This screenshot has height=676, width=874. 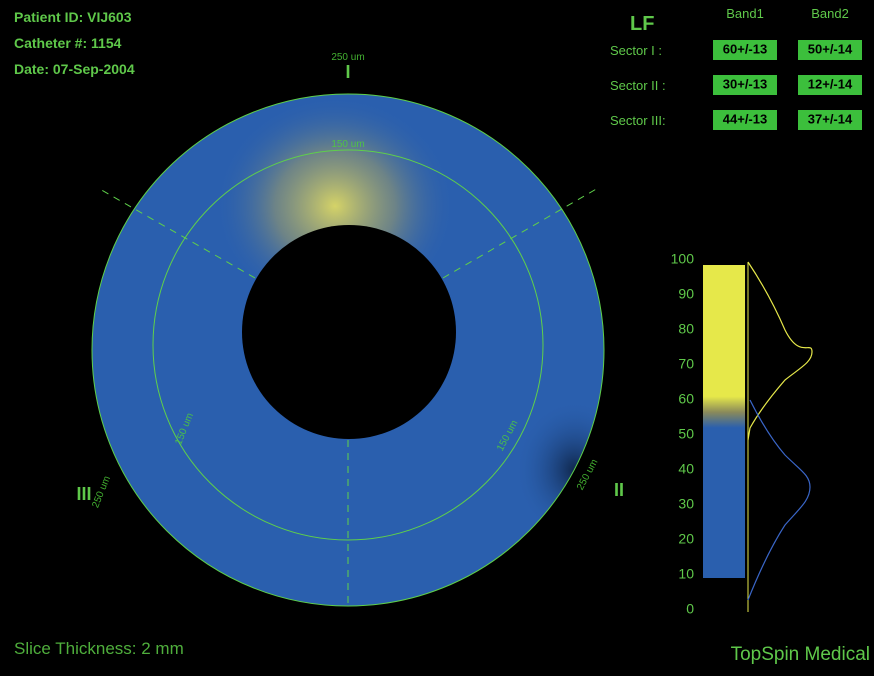 I want to click on patient-id: Patient ID: VIJ603, so click(x=73, y=17).